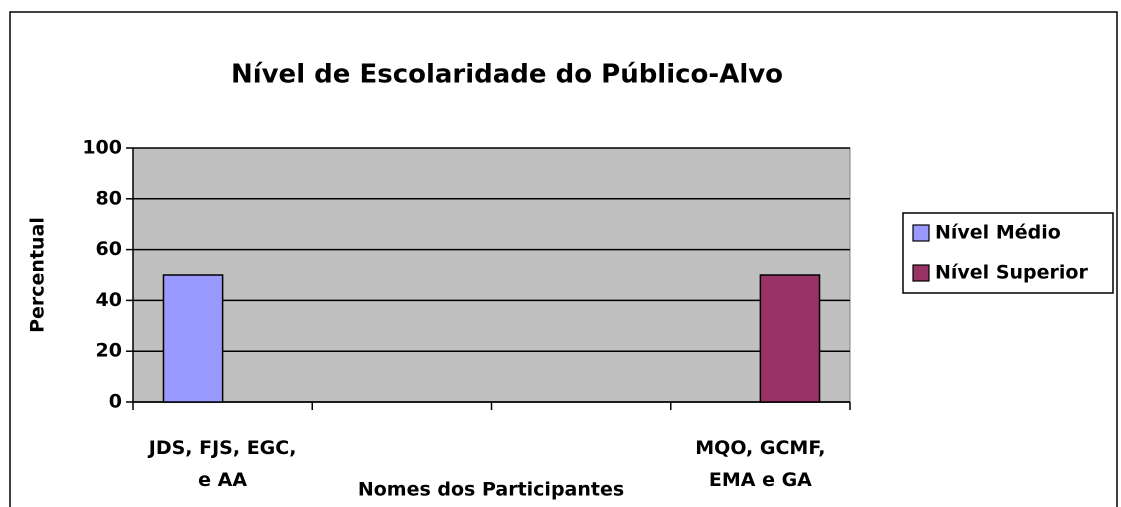 The width and height of the screenshot is (1121, 507). I want to click on y-tick-label: 100, so click(102, 148).